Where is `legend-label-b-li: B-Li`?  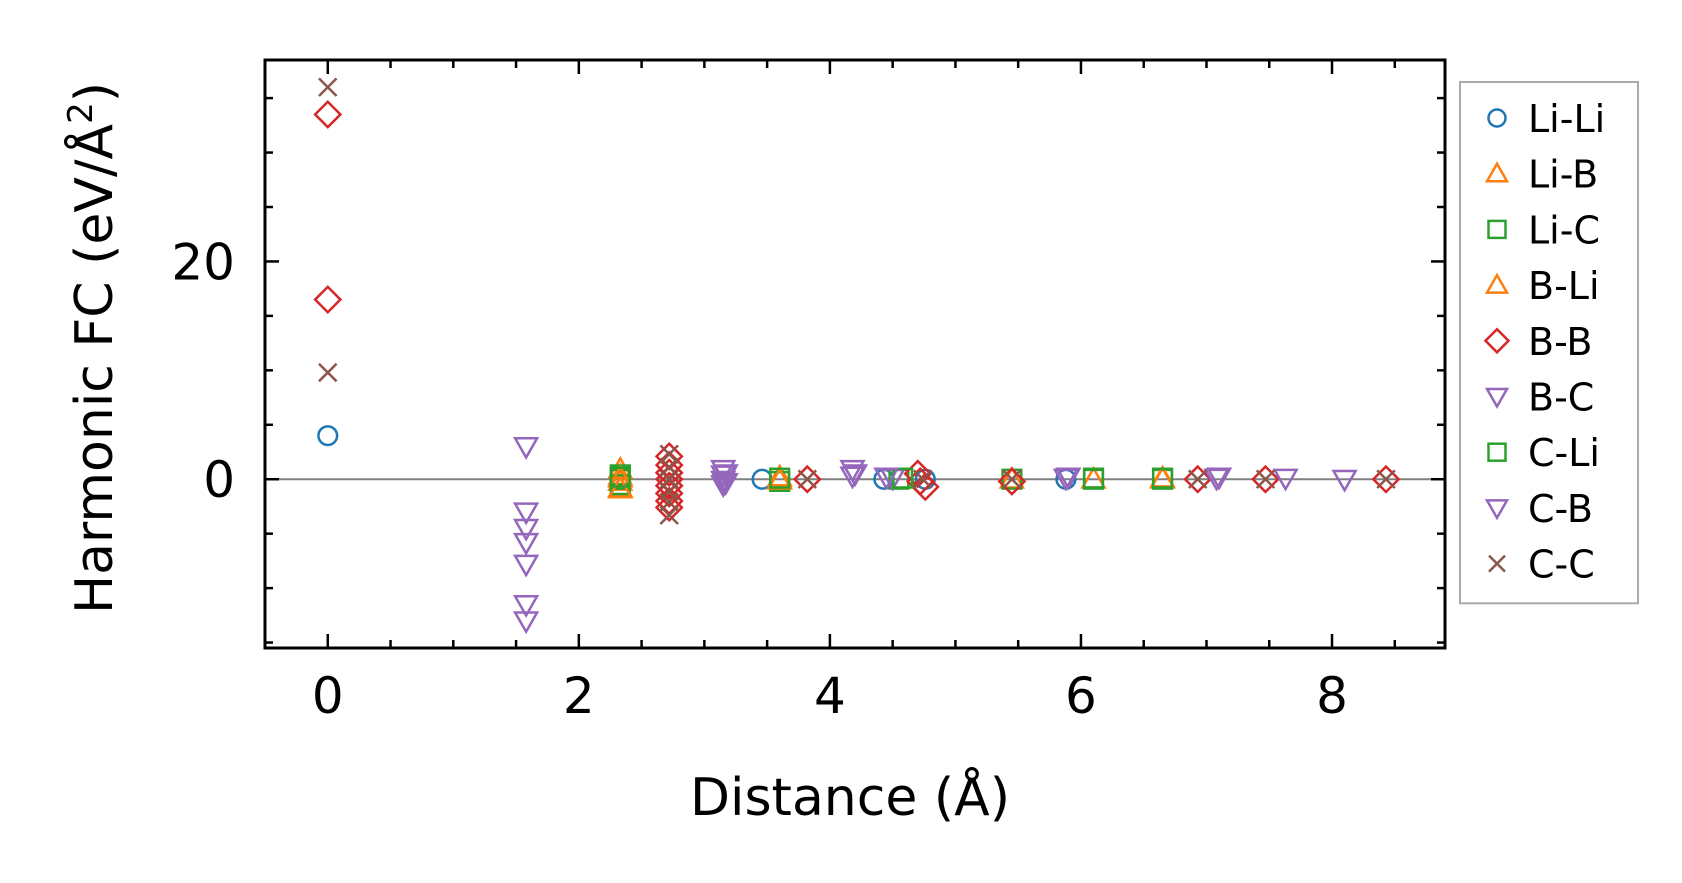 legend-label-b-li: B-Li is located at coordinates (1564, 286).